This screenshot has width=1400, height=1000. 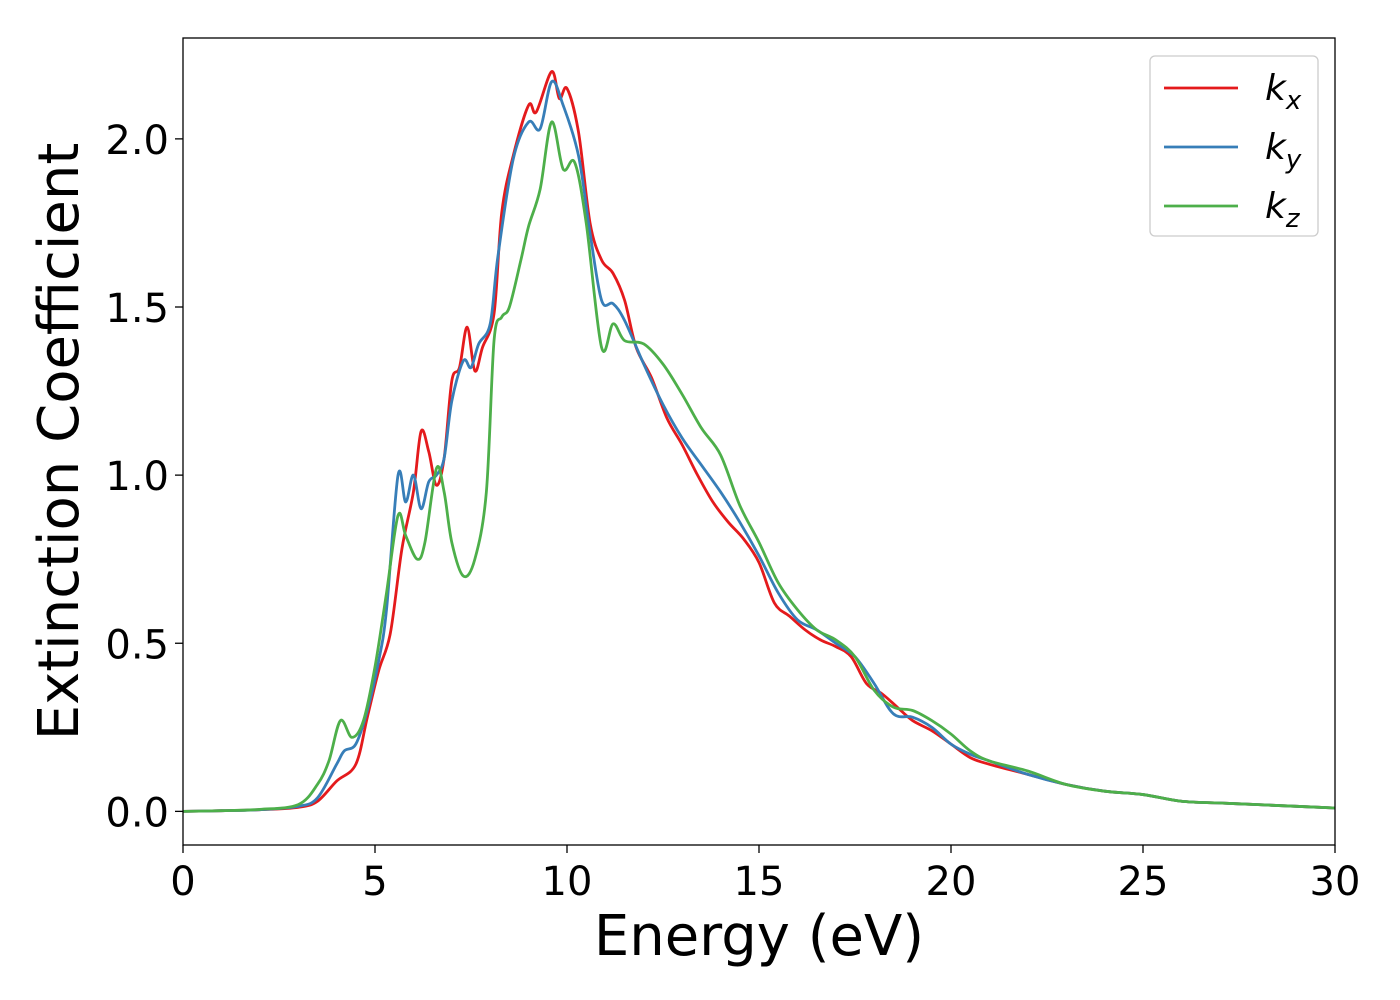 What do you see at coordinates (1283, 92) in the screenshot?
I see `legend-label-kx: kx` at bounding box center [1283, 92].